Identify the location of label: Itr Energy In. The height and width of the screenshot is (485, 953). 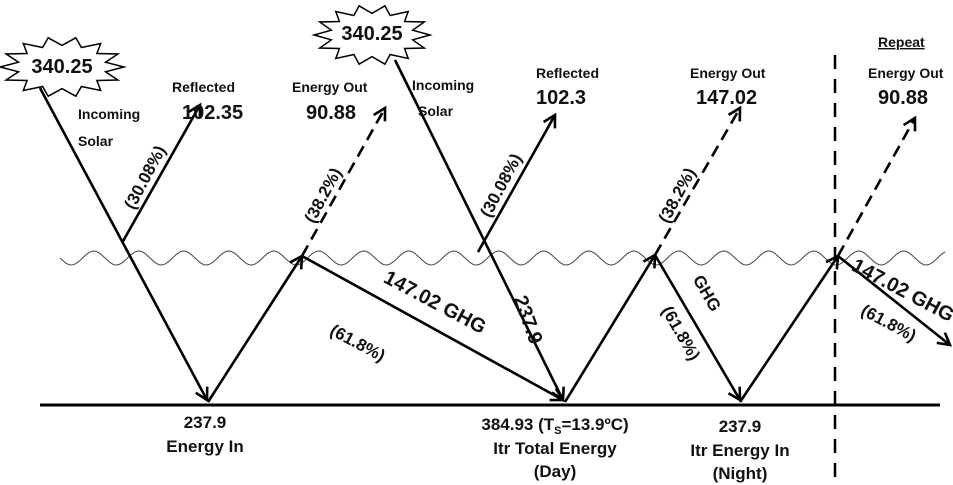
(739, 450).